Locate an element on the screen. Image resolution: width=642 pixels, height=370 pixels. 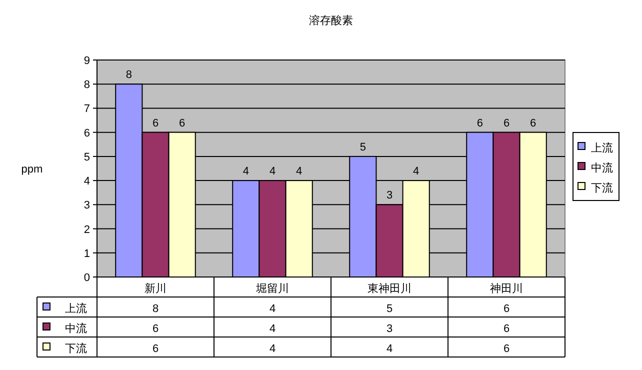
x-tick-label: 新川 is located at coordinates (155, 288).